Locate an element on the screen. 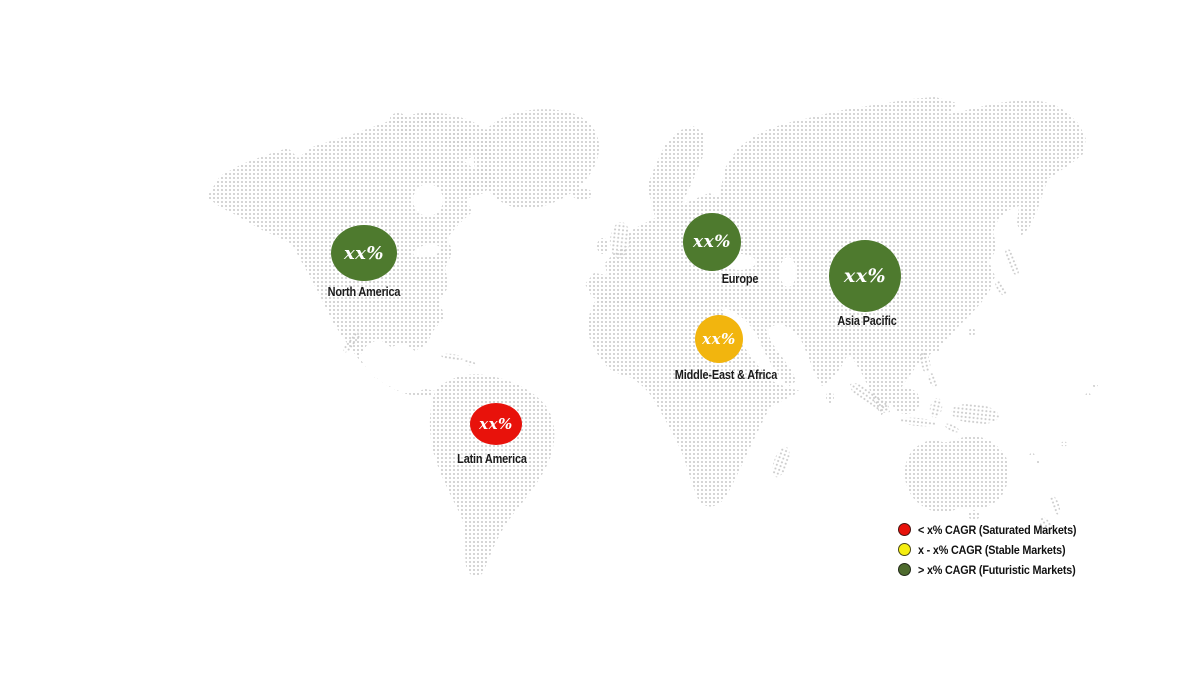 This screenshot has height=675, width=1200. region-value-asia-pacific: xx% is located at coordinates (865, 276).